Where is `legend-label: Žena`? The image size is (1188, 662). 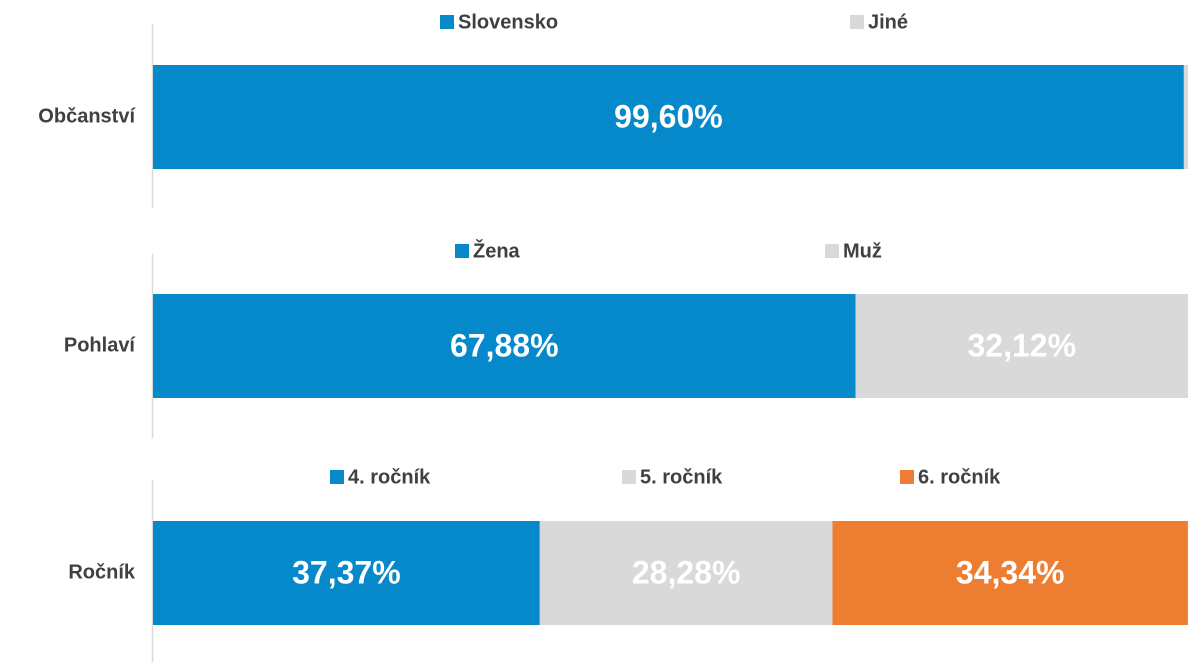
legend-label: Žena is located at coordinates (497, 250).